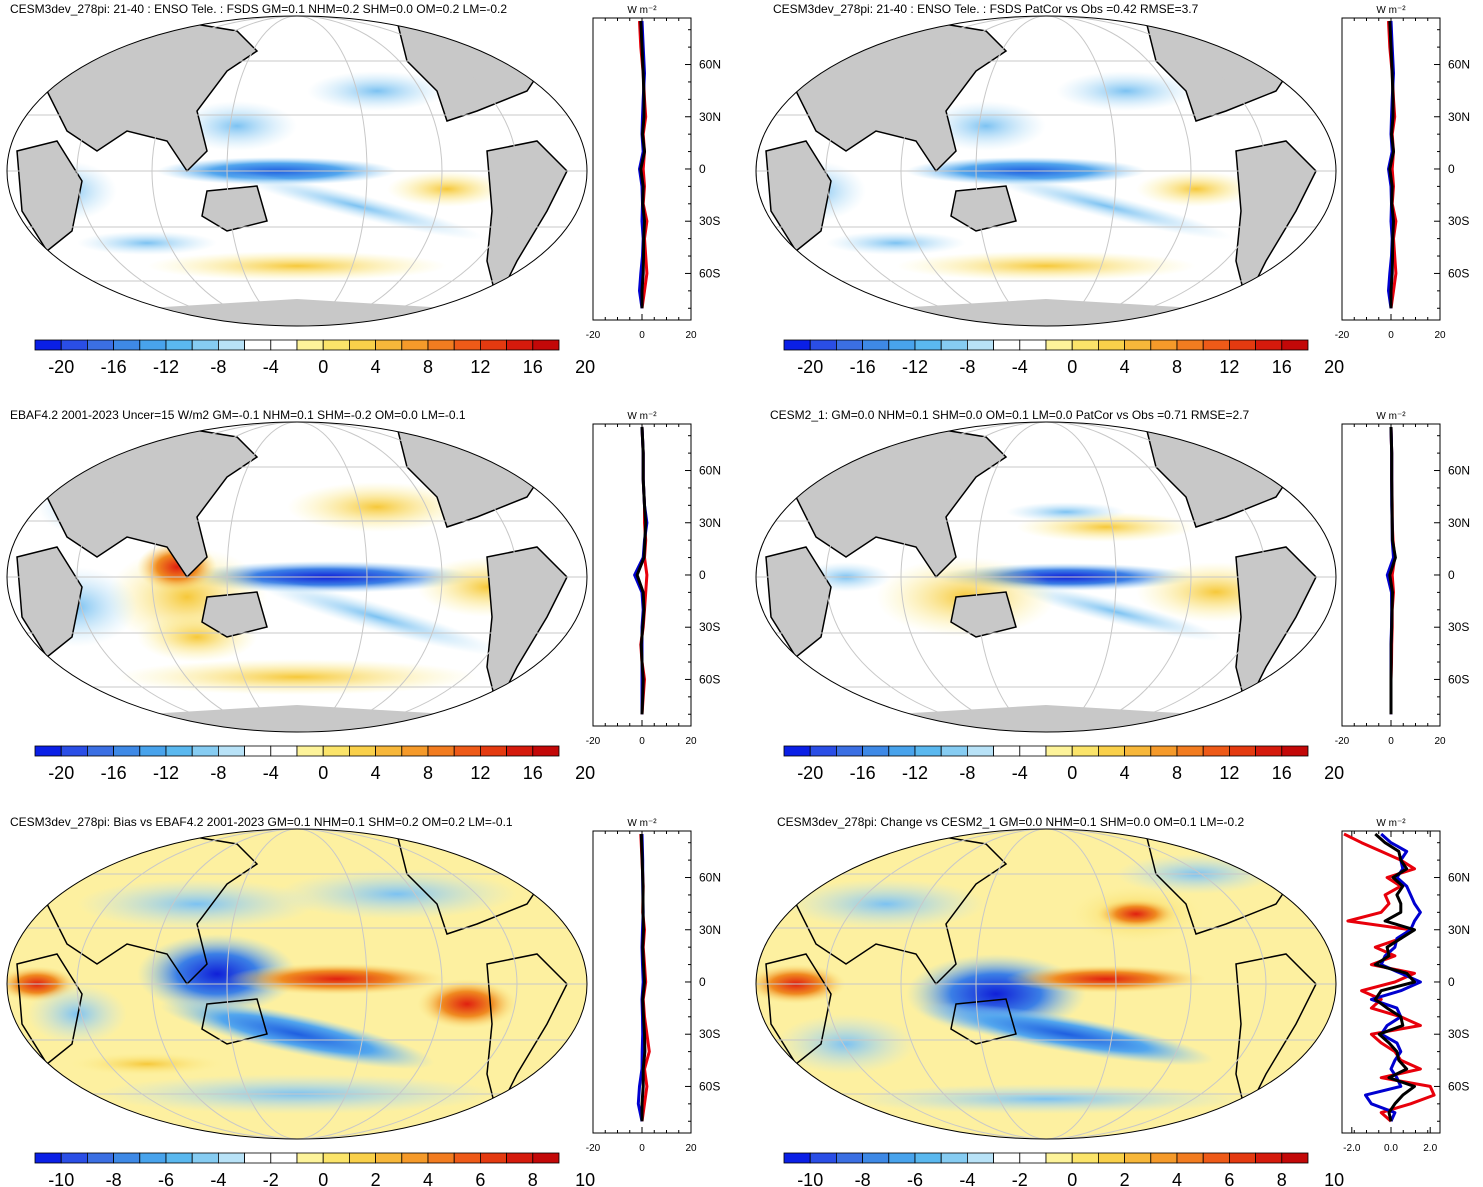 This screenshot has width=1483, height=1187. What do you see at coordinates (1125, 1178) in the screenshot?
I see `colorbar-tick-label: 2` at bounding box center [1125, 1178].